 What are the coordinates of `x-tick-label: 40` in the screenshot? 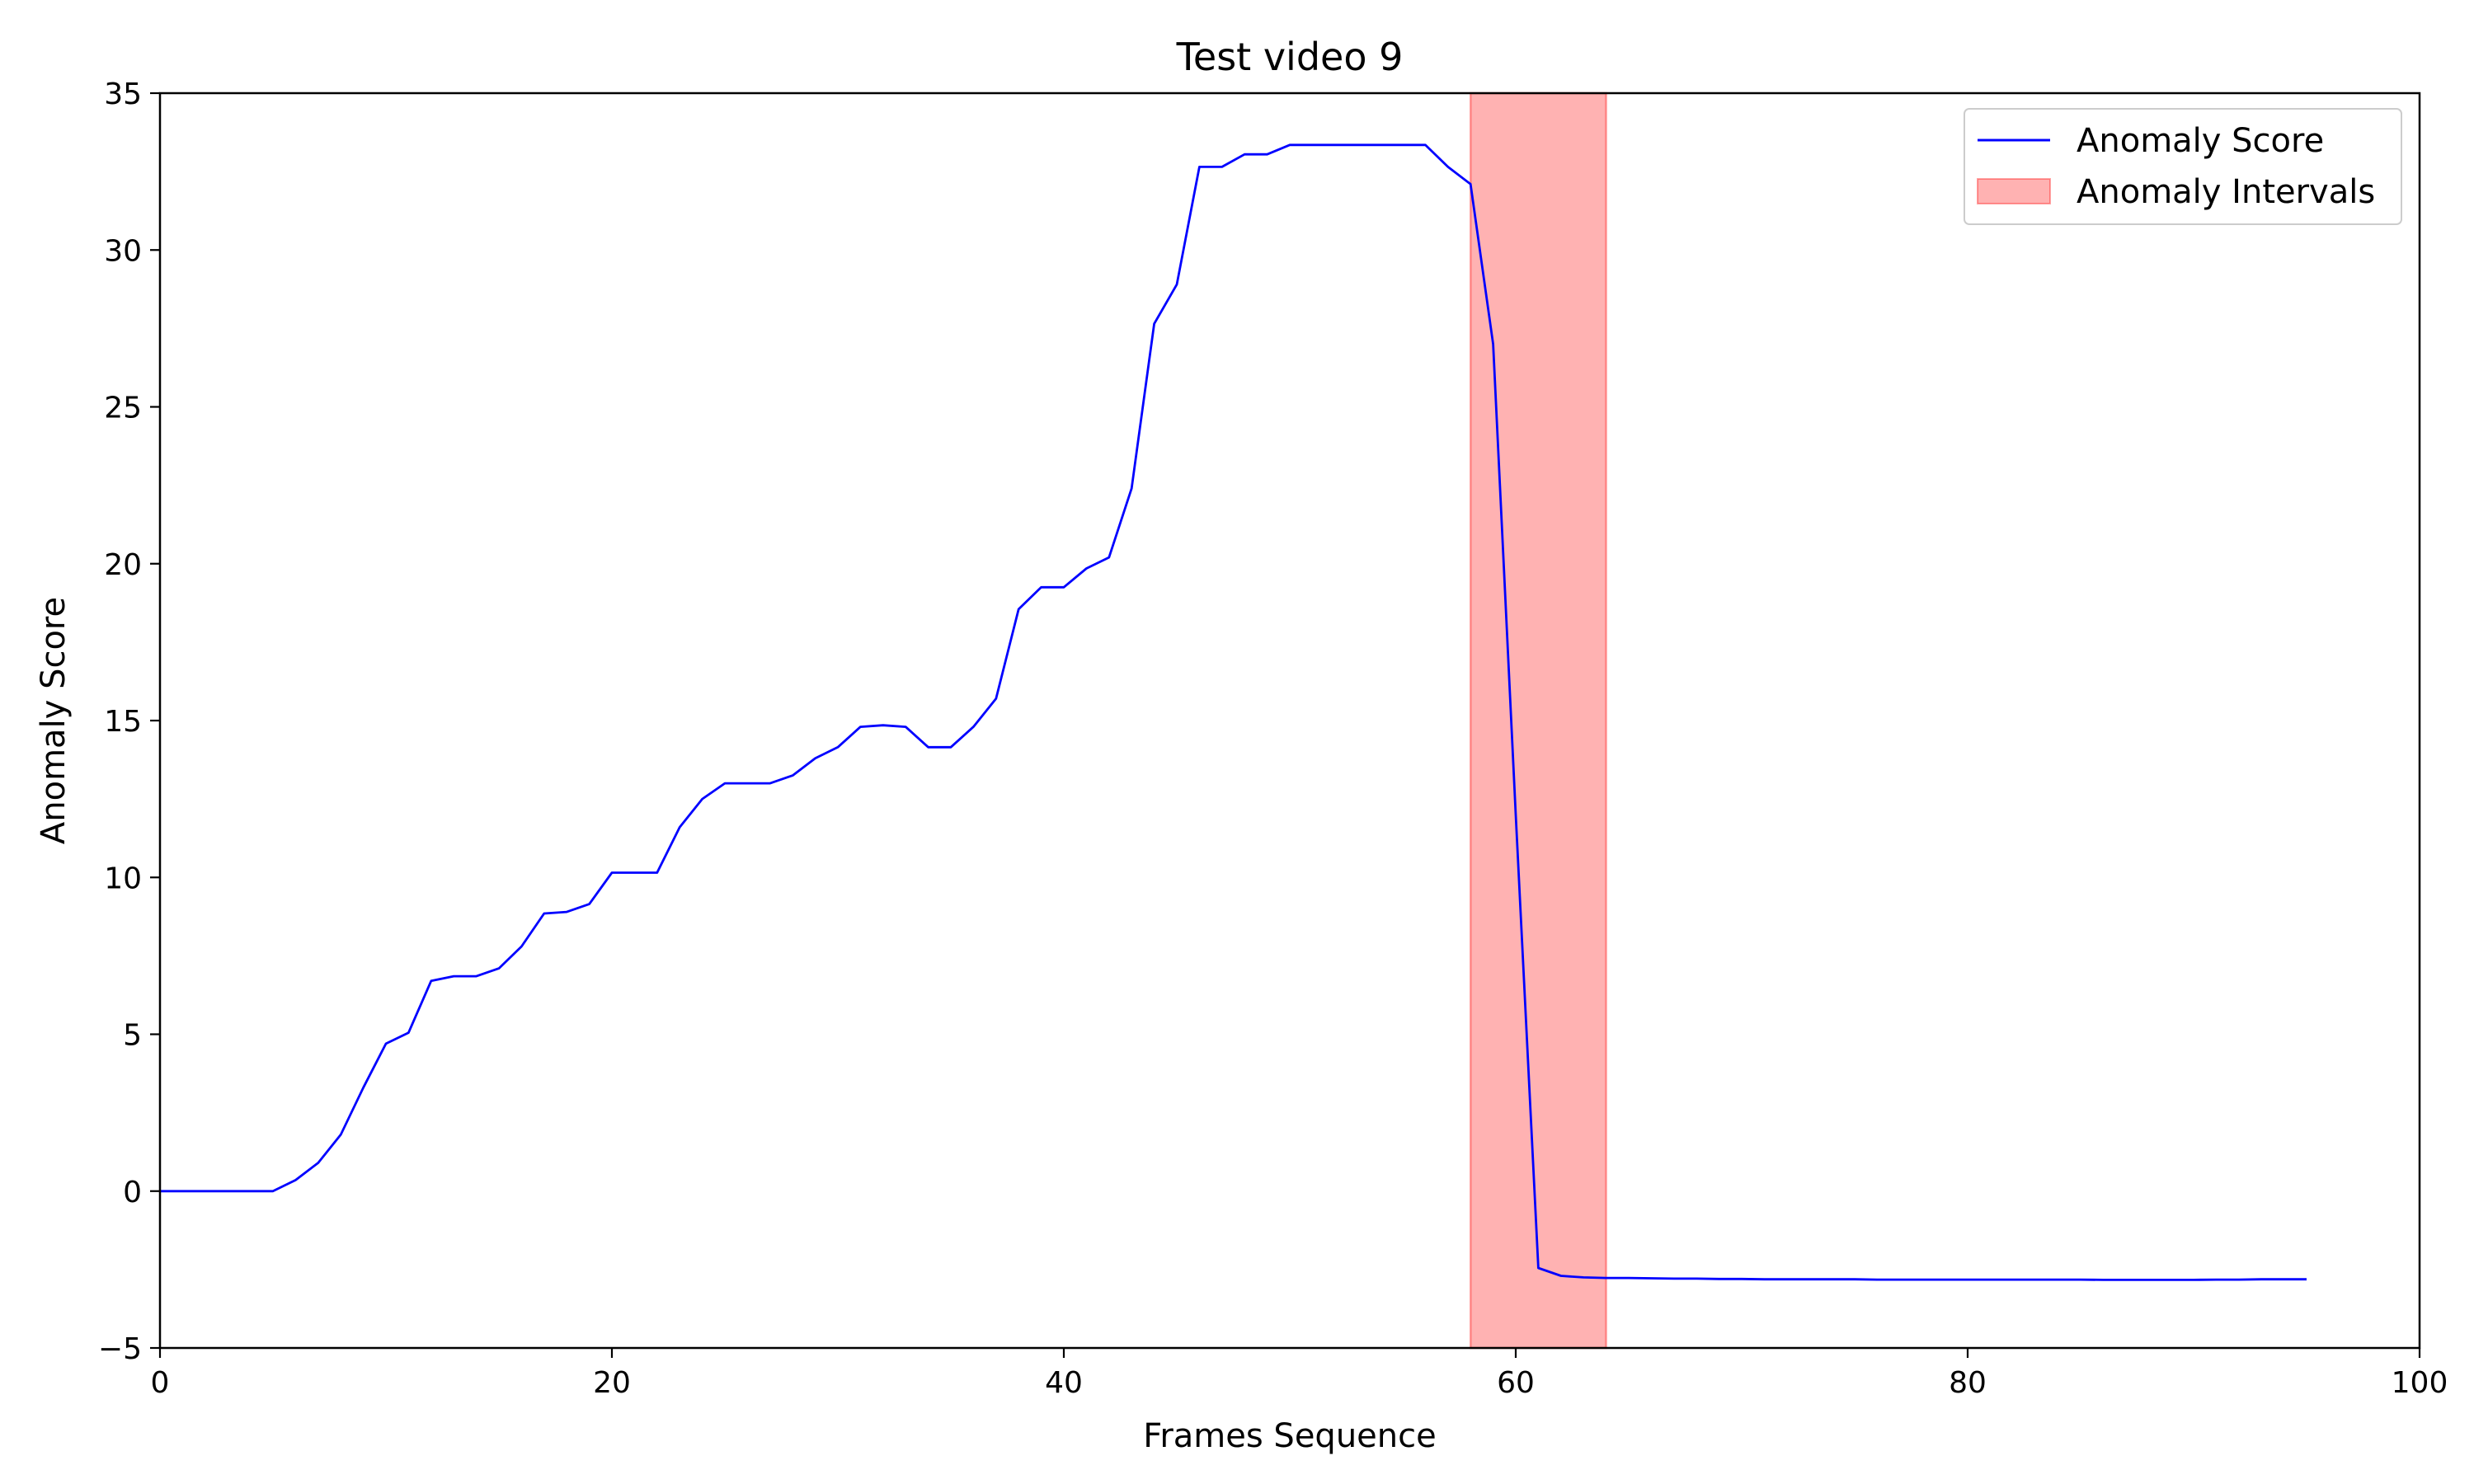 It's located at (1064, 1383).